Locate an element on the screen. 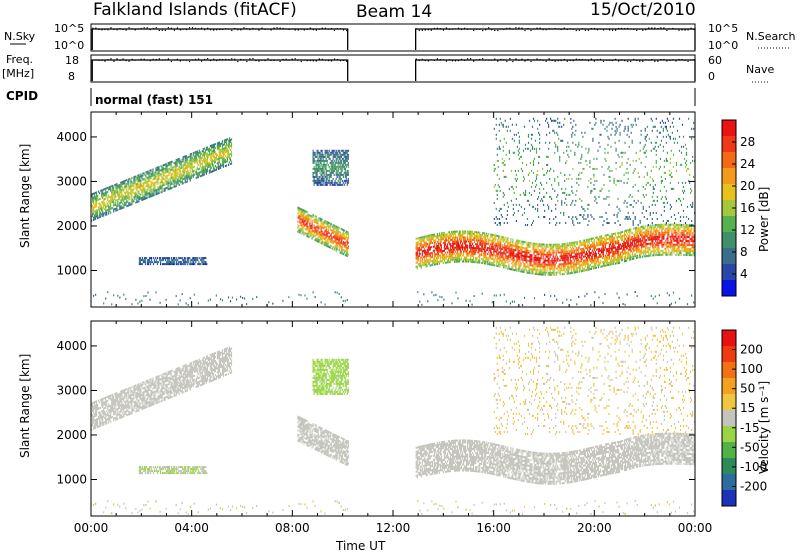  x-tick-label: 08:00 is located at coordinates (292, 528).